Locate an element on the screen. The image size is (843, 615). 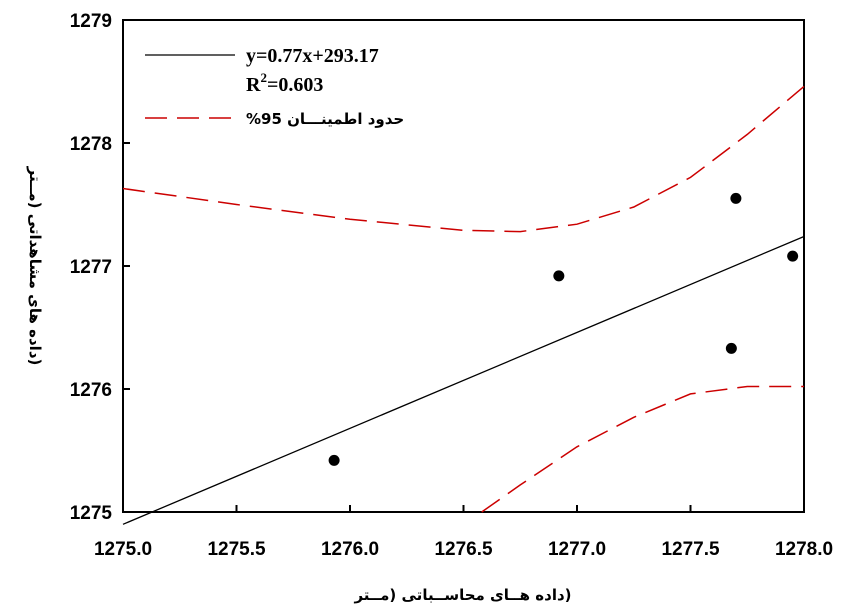
confidence-lower-line is located at coordinates (642, 449).